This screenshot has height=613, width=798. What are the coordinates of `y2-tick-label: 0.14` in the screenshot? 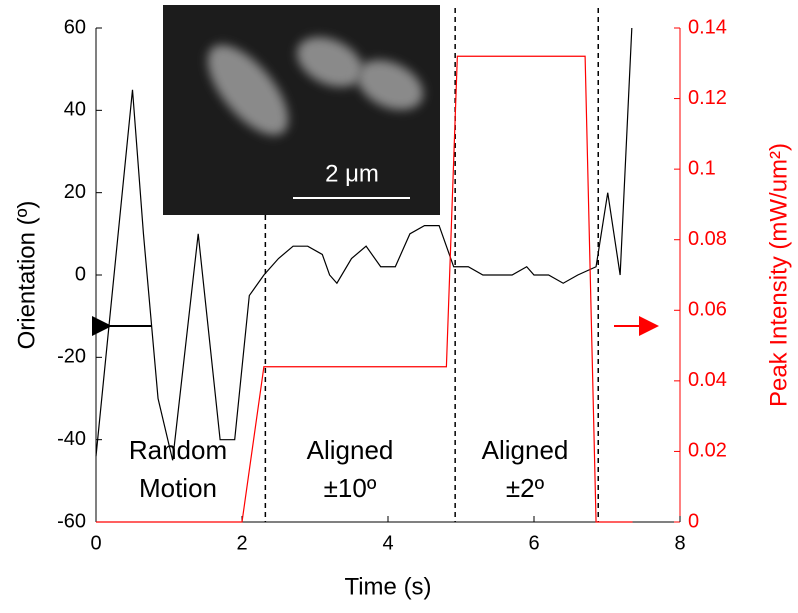 It's located at (707, 27).